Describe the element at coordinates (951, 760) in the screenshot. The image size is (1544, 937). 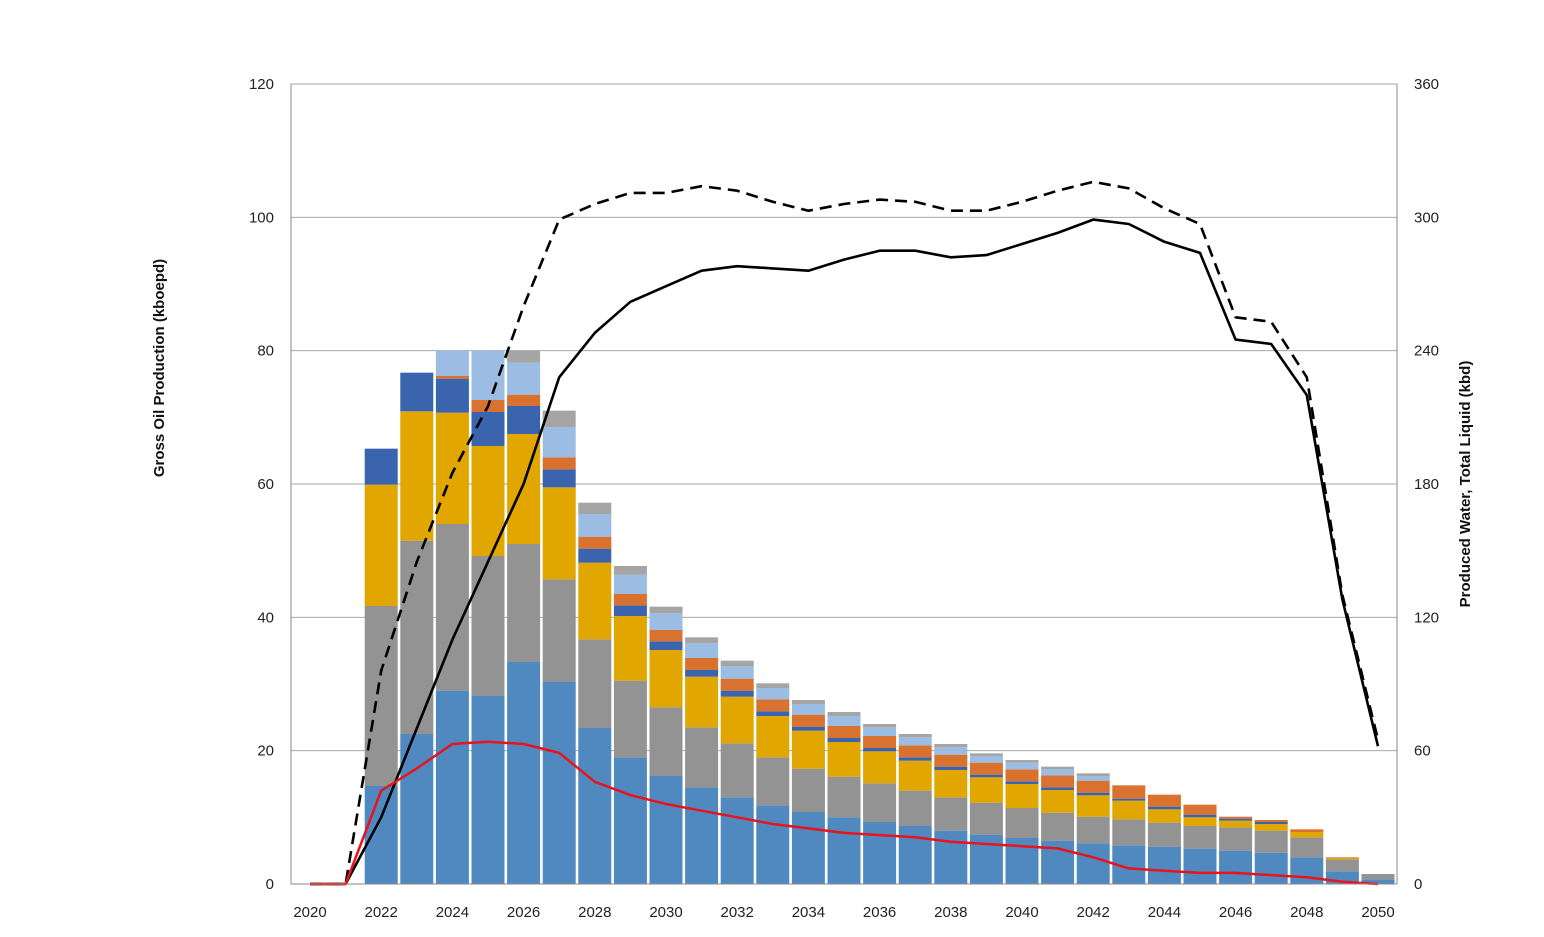
I see `bar-segment-2038-s5` at that location.